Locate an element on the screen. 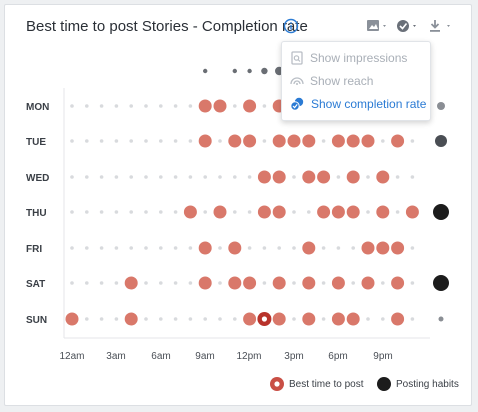  day-label-tue: TUE is located at coordinates (36, 142).